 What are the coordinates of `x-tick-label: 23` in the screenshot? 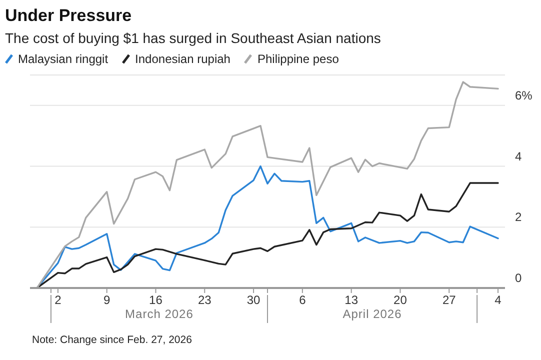 It's located at (205, 300).